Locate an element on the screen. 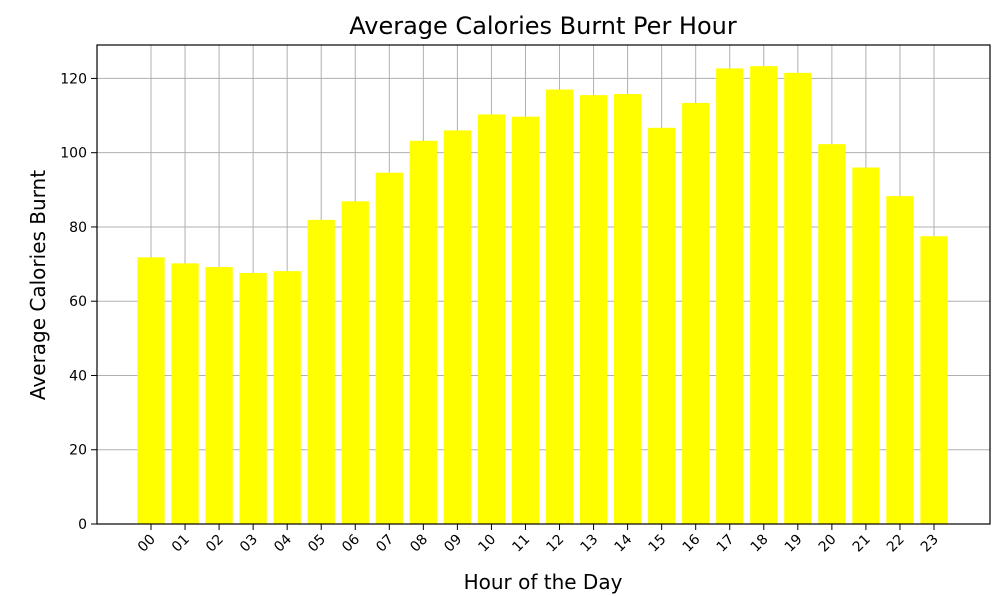  x-tick-label-07: 07 is located at coordinates (385, 544).